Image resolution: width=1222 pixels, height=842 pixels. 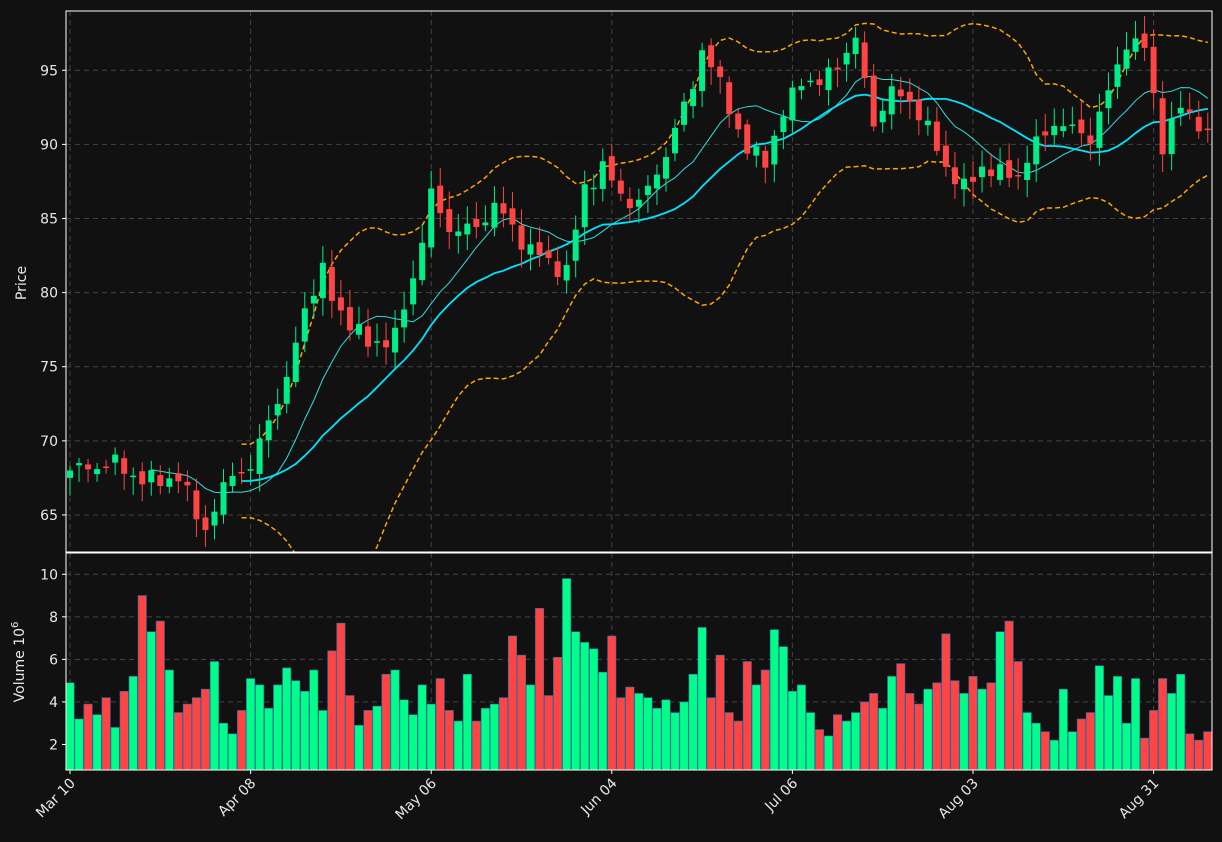 What do you see at coordinates (53, 660) in the screenshot?
I see `volume-tick-label: 6` at bounding box center [53, 660].